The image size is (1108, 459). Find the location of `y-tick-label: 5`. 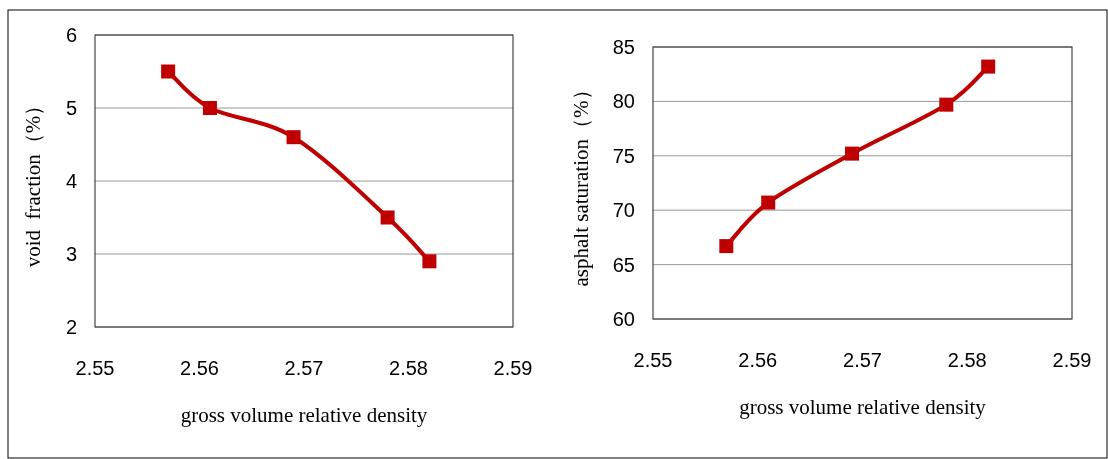

y-tick-label: 5 is located at coordinates (71, 108).